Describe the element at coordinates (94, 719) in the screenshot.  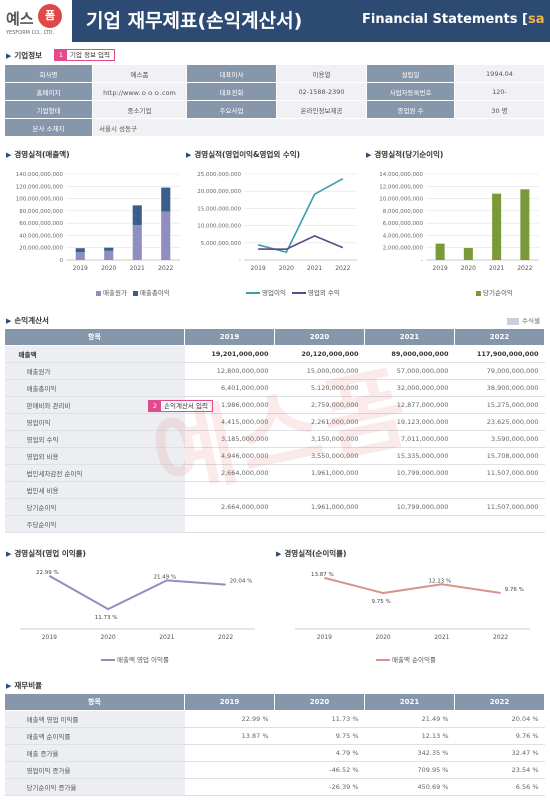
I see `row-label: 매출액 영업 이익률` at that location.